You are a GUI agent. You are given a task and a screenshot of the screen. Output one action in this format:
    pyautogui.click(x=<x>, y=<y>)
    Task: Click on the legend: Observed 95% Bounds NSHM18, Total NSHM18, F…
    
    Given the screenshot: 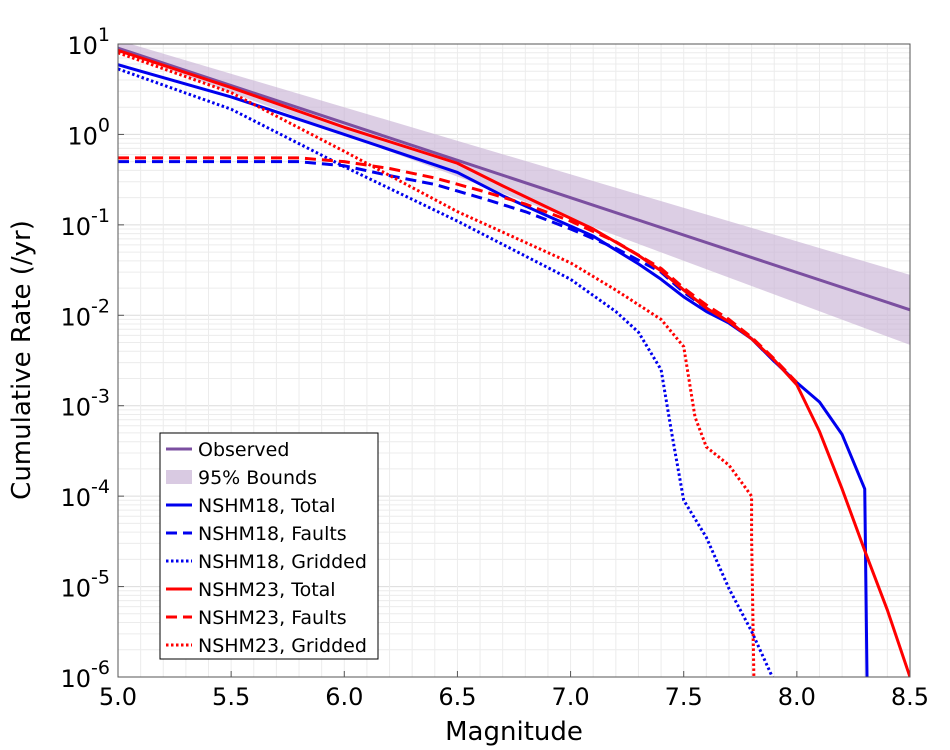 What is the action you would take?
    pyautogui.click(x=269, y=546)
    